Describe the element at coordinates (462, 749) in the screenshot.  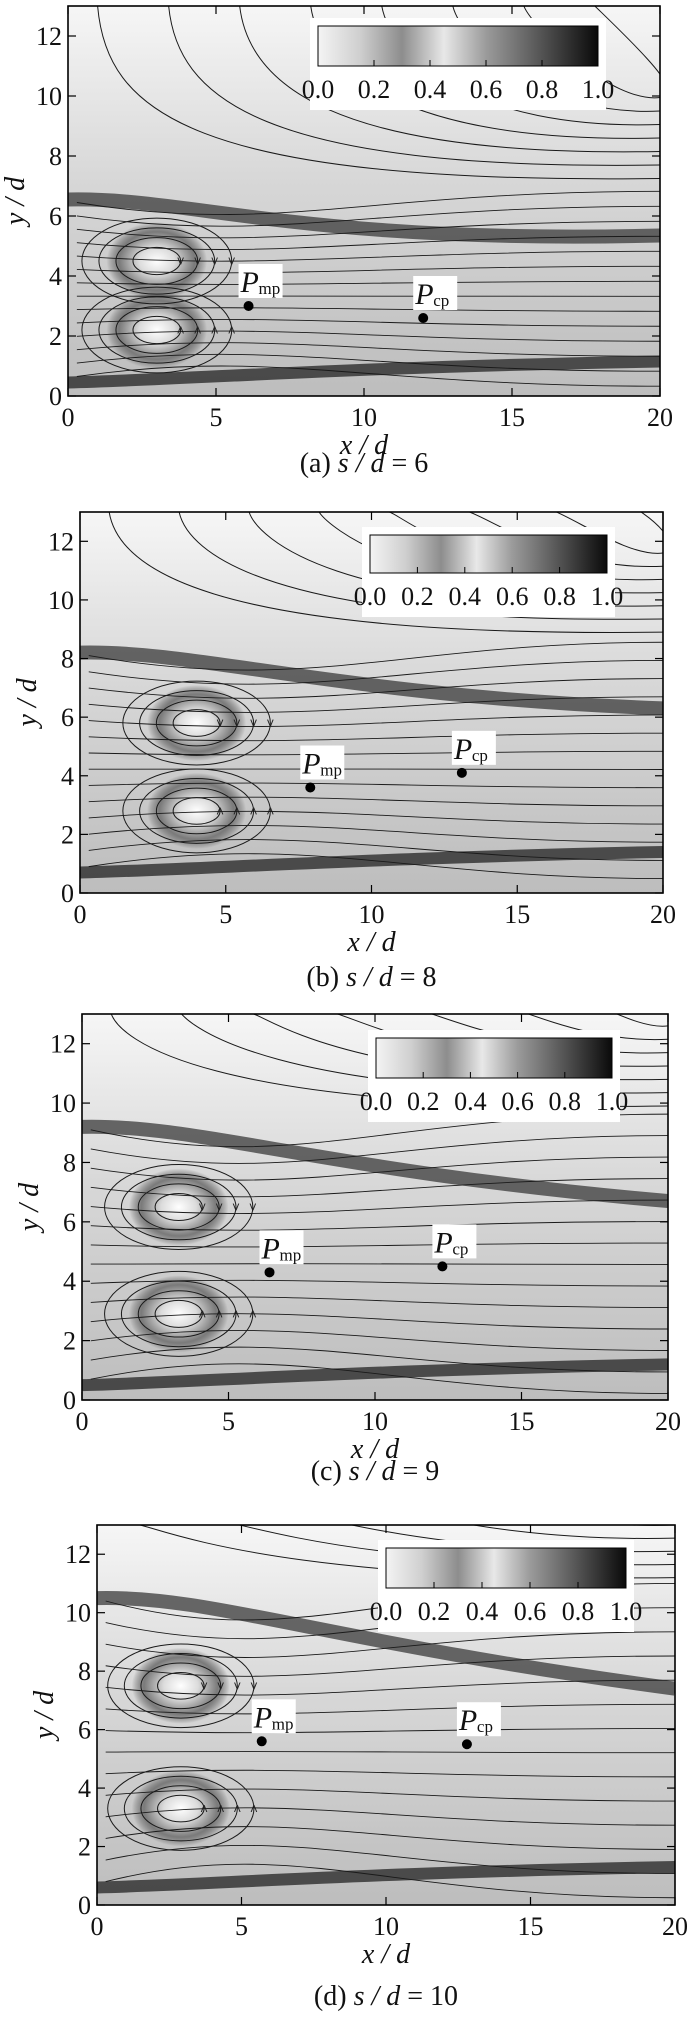
I see `point-label-cp: P` at that location.